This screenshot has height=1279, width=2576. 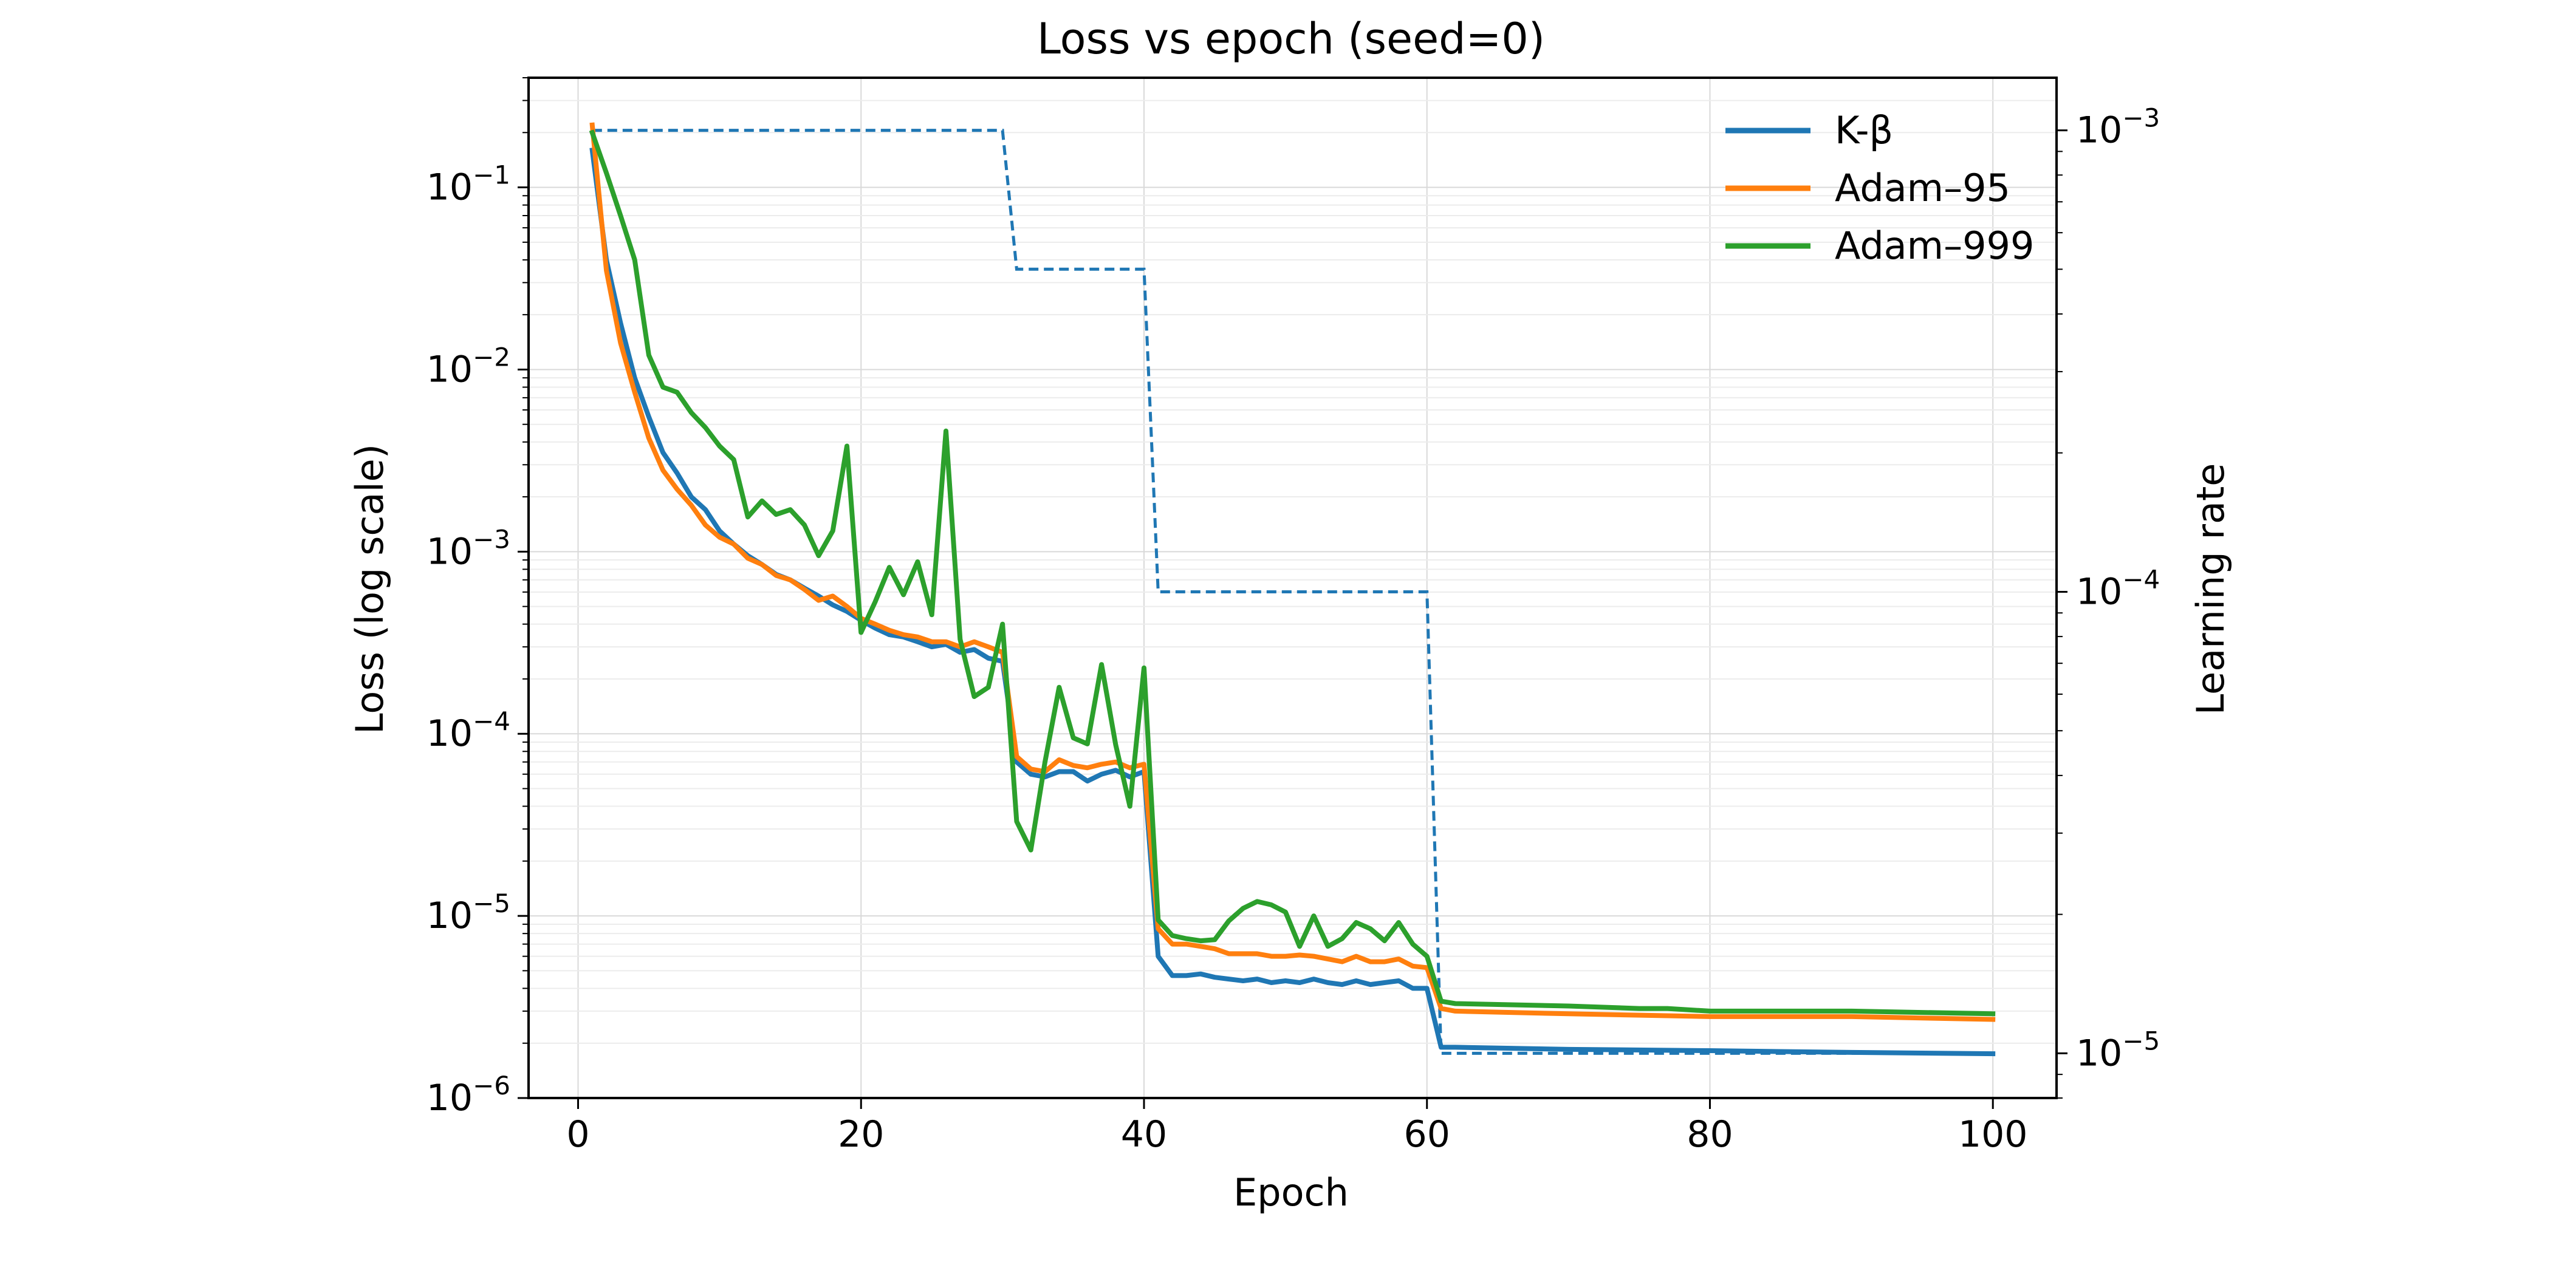 I want to click on y2-tick-label: 10⁻⁴, so click(x=2118, y=588).